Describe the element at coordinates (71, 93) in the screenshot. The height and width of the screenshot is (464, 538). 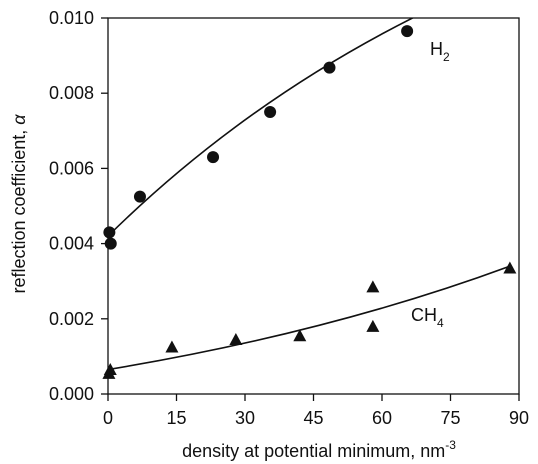
I see `y-tick-label: 0.008` at that location.